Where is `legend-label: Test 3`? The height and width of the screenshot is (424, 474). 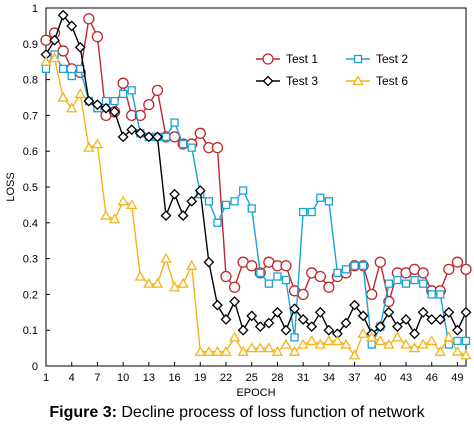 legend-label: Test 3 is located at coordinates (302, 81).